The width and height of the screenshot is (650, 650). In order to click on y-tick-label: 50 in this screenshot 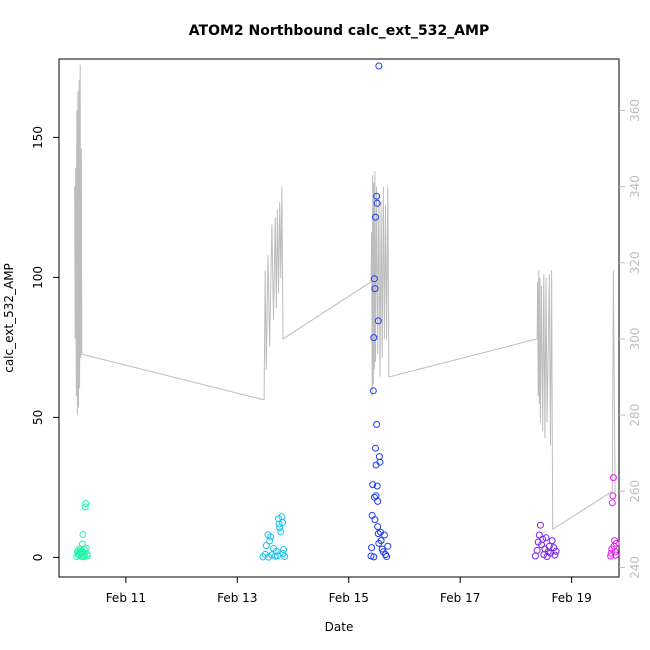, I will do `click(38, 417)`.